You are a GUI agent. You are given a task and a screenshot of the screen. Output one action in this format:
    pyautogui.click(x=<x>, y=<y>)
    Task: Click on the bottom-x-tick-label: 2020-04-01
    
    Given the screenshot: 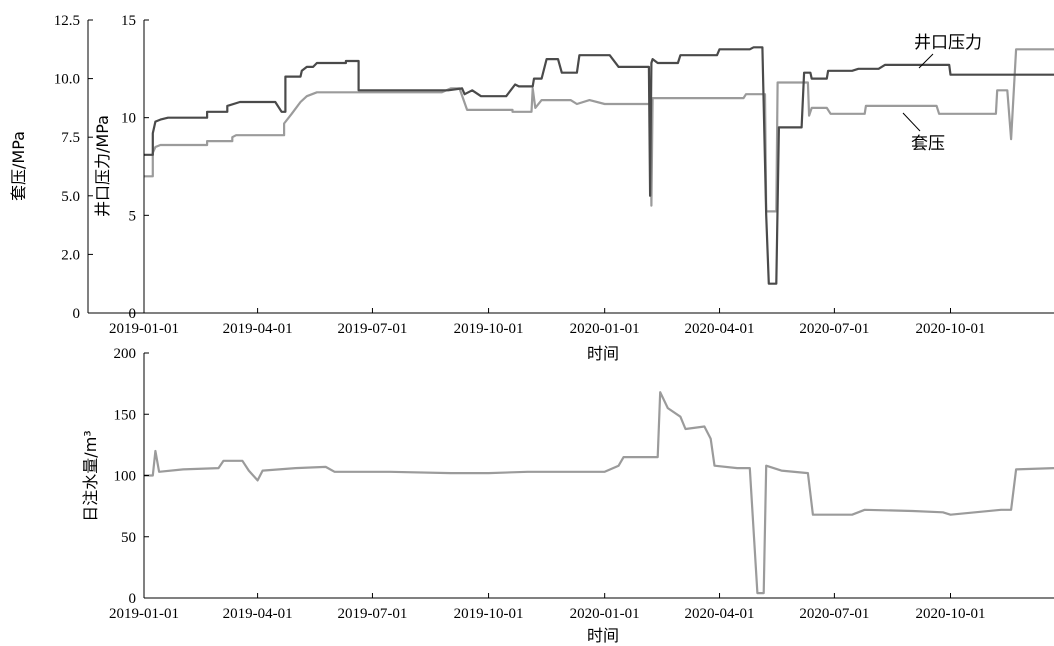 What is the action you would take?
    pyautogui.click(x=720, y=614)
    